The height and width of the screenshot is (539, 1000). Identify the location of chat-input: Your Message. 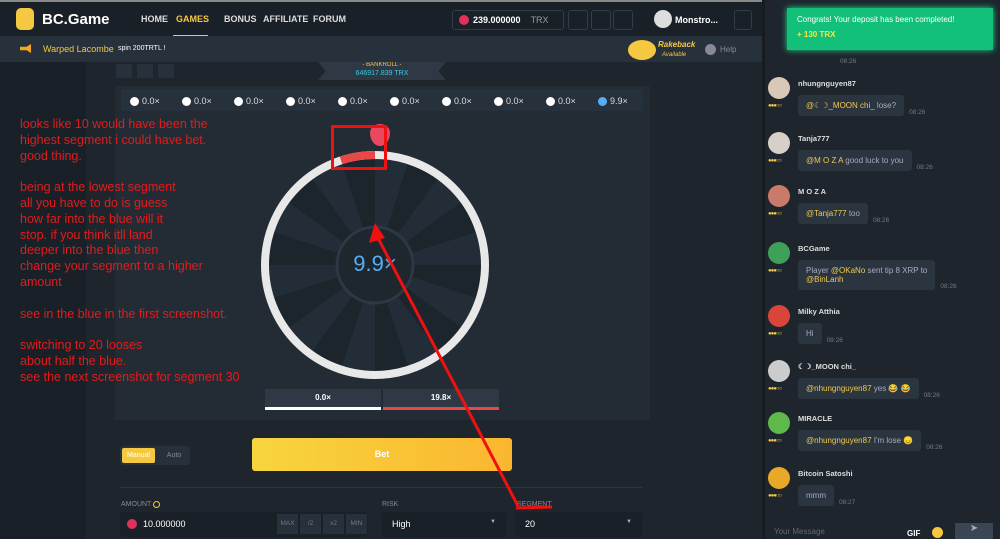
(799, 531).